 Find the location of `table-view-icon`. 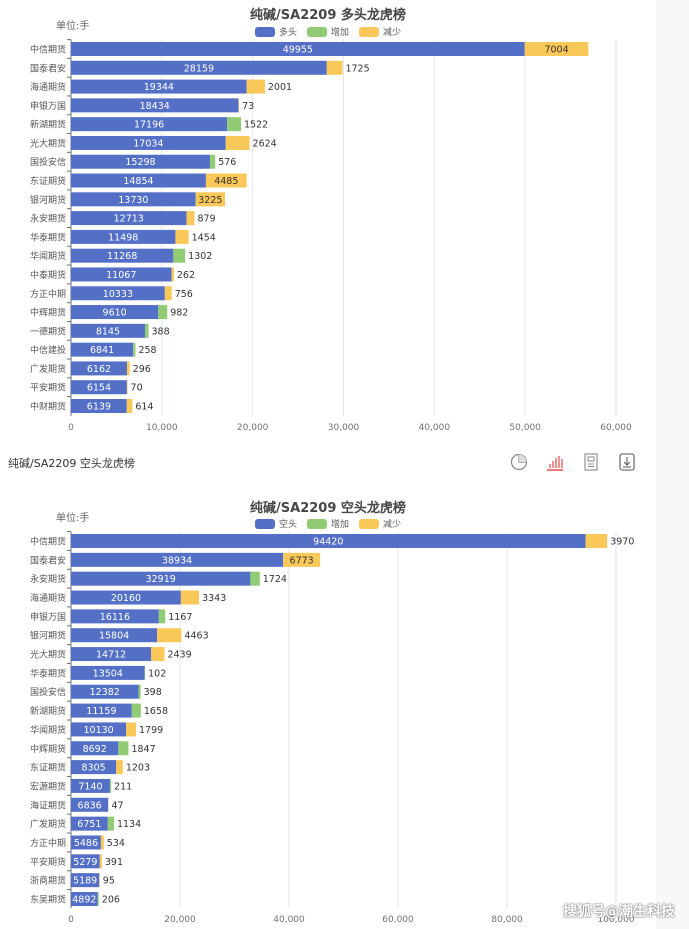

table-view-icon is located at coordinates (591, 462).